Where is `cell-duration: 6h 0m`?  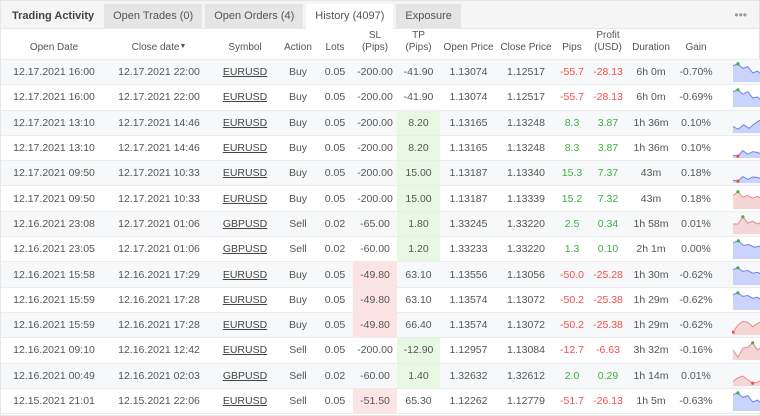 cell-duration: 6h 0m is located at coordinates (651, 97).